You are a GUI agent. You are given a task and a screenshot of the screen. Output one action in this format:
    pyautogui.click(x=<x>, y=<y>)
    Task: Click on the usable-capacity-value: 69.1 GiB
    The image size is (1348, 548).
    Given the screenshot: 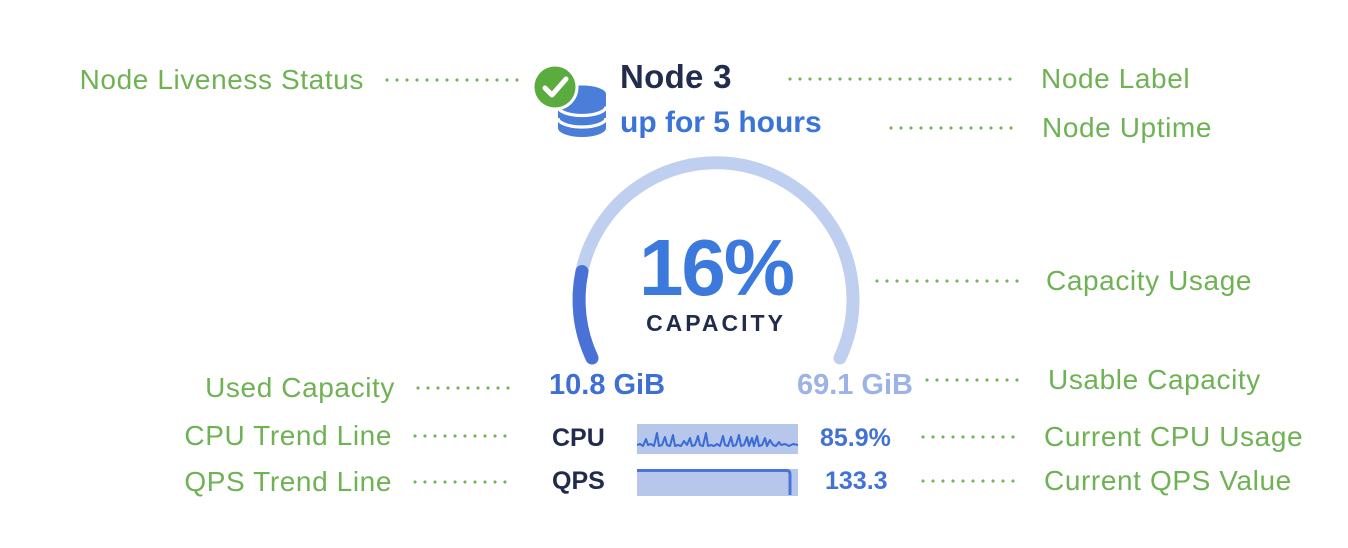 What is the action you would take?
    pyautogui.click(x=854, y=385)
    